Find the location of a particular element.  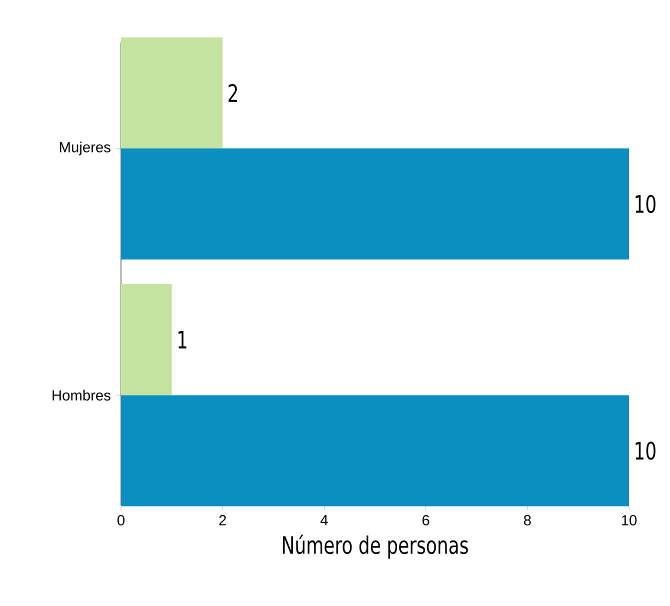

data-label: 1 is located at coordinates (182, 339).